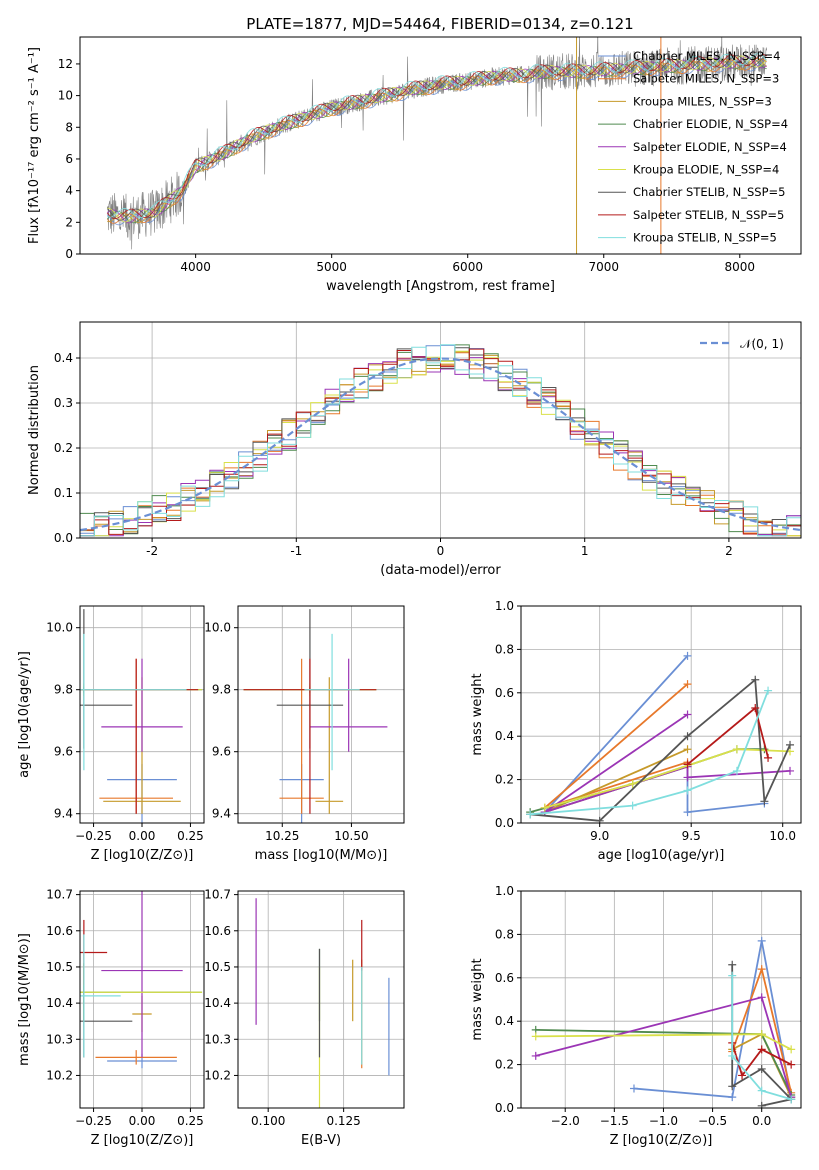 The image size is (819, 1170). I want to click on x-tick-label: -1, so click(296, 551).